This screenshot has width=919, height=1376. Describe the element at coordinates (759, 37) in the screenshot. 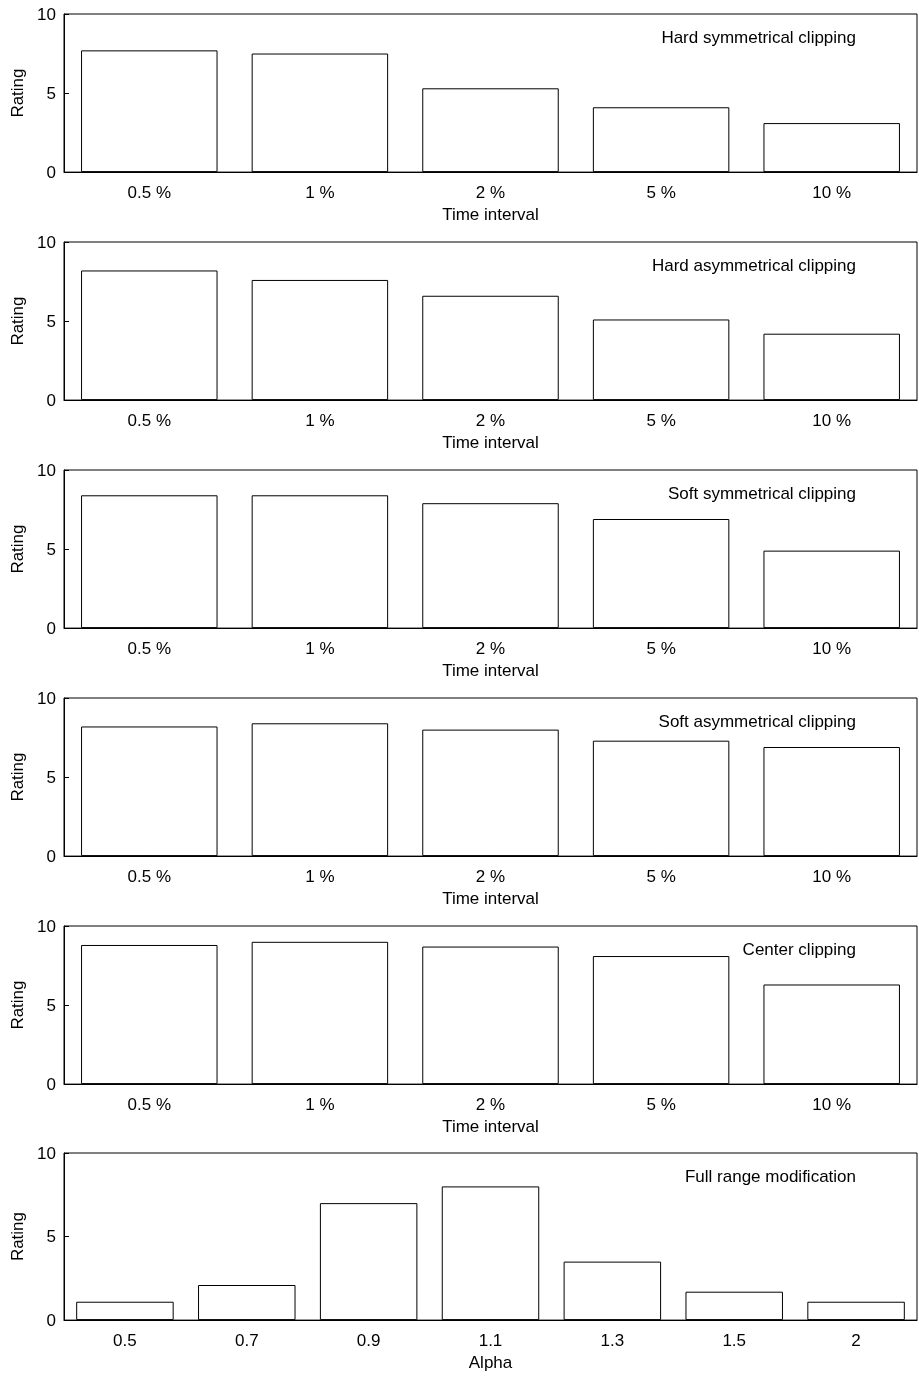

I see `text: Hard symmetrical clipping` at that location.